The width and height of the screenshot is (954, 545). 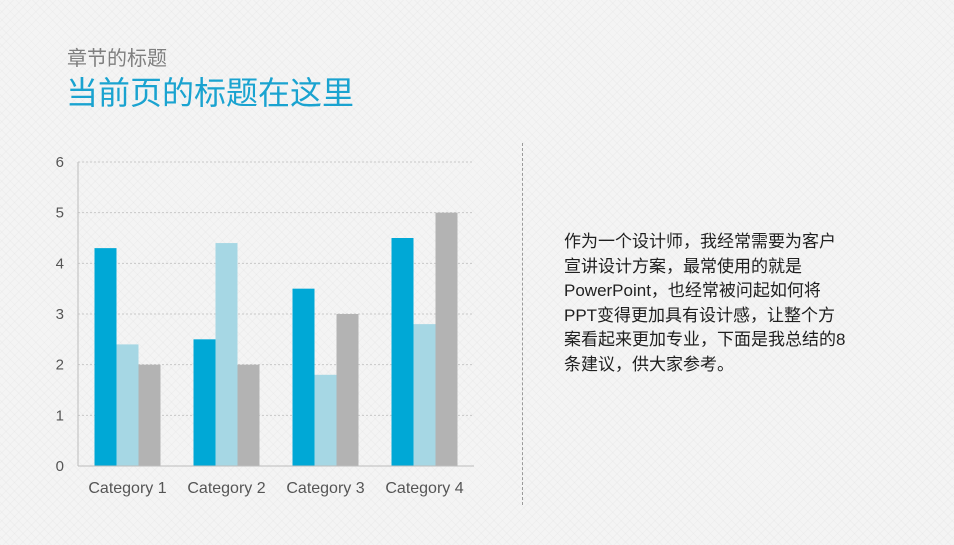 I want to click on category-label: Category 2, so click(x=226, y=488).